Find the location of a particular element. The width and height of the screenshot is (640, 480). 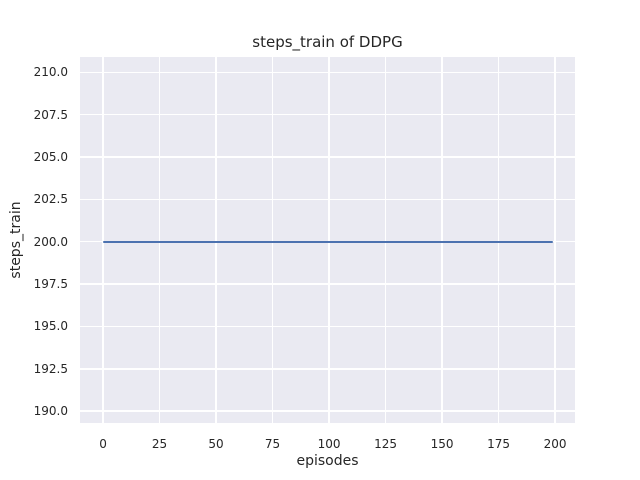

chart-title: steps_train of DDPG is located at coordinates (327, 42).